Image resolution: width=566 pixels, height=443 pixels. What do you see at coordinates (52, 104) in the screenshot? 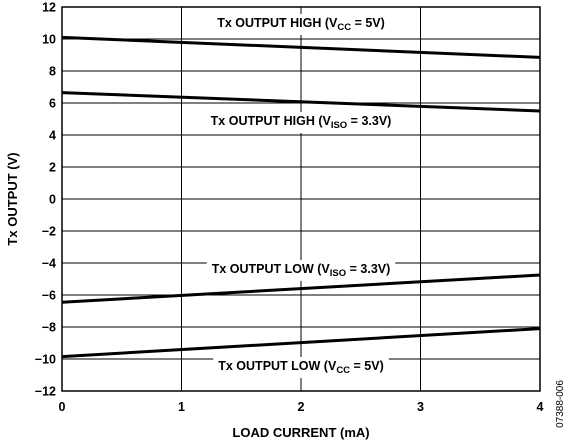
I see `y-tick-label: 6` at bounding box center [52, 104].